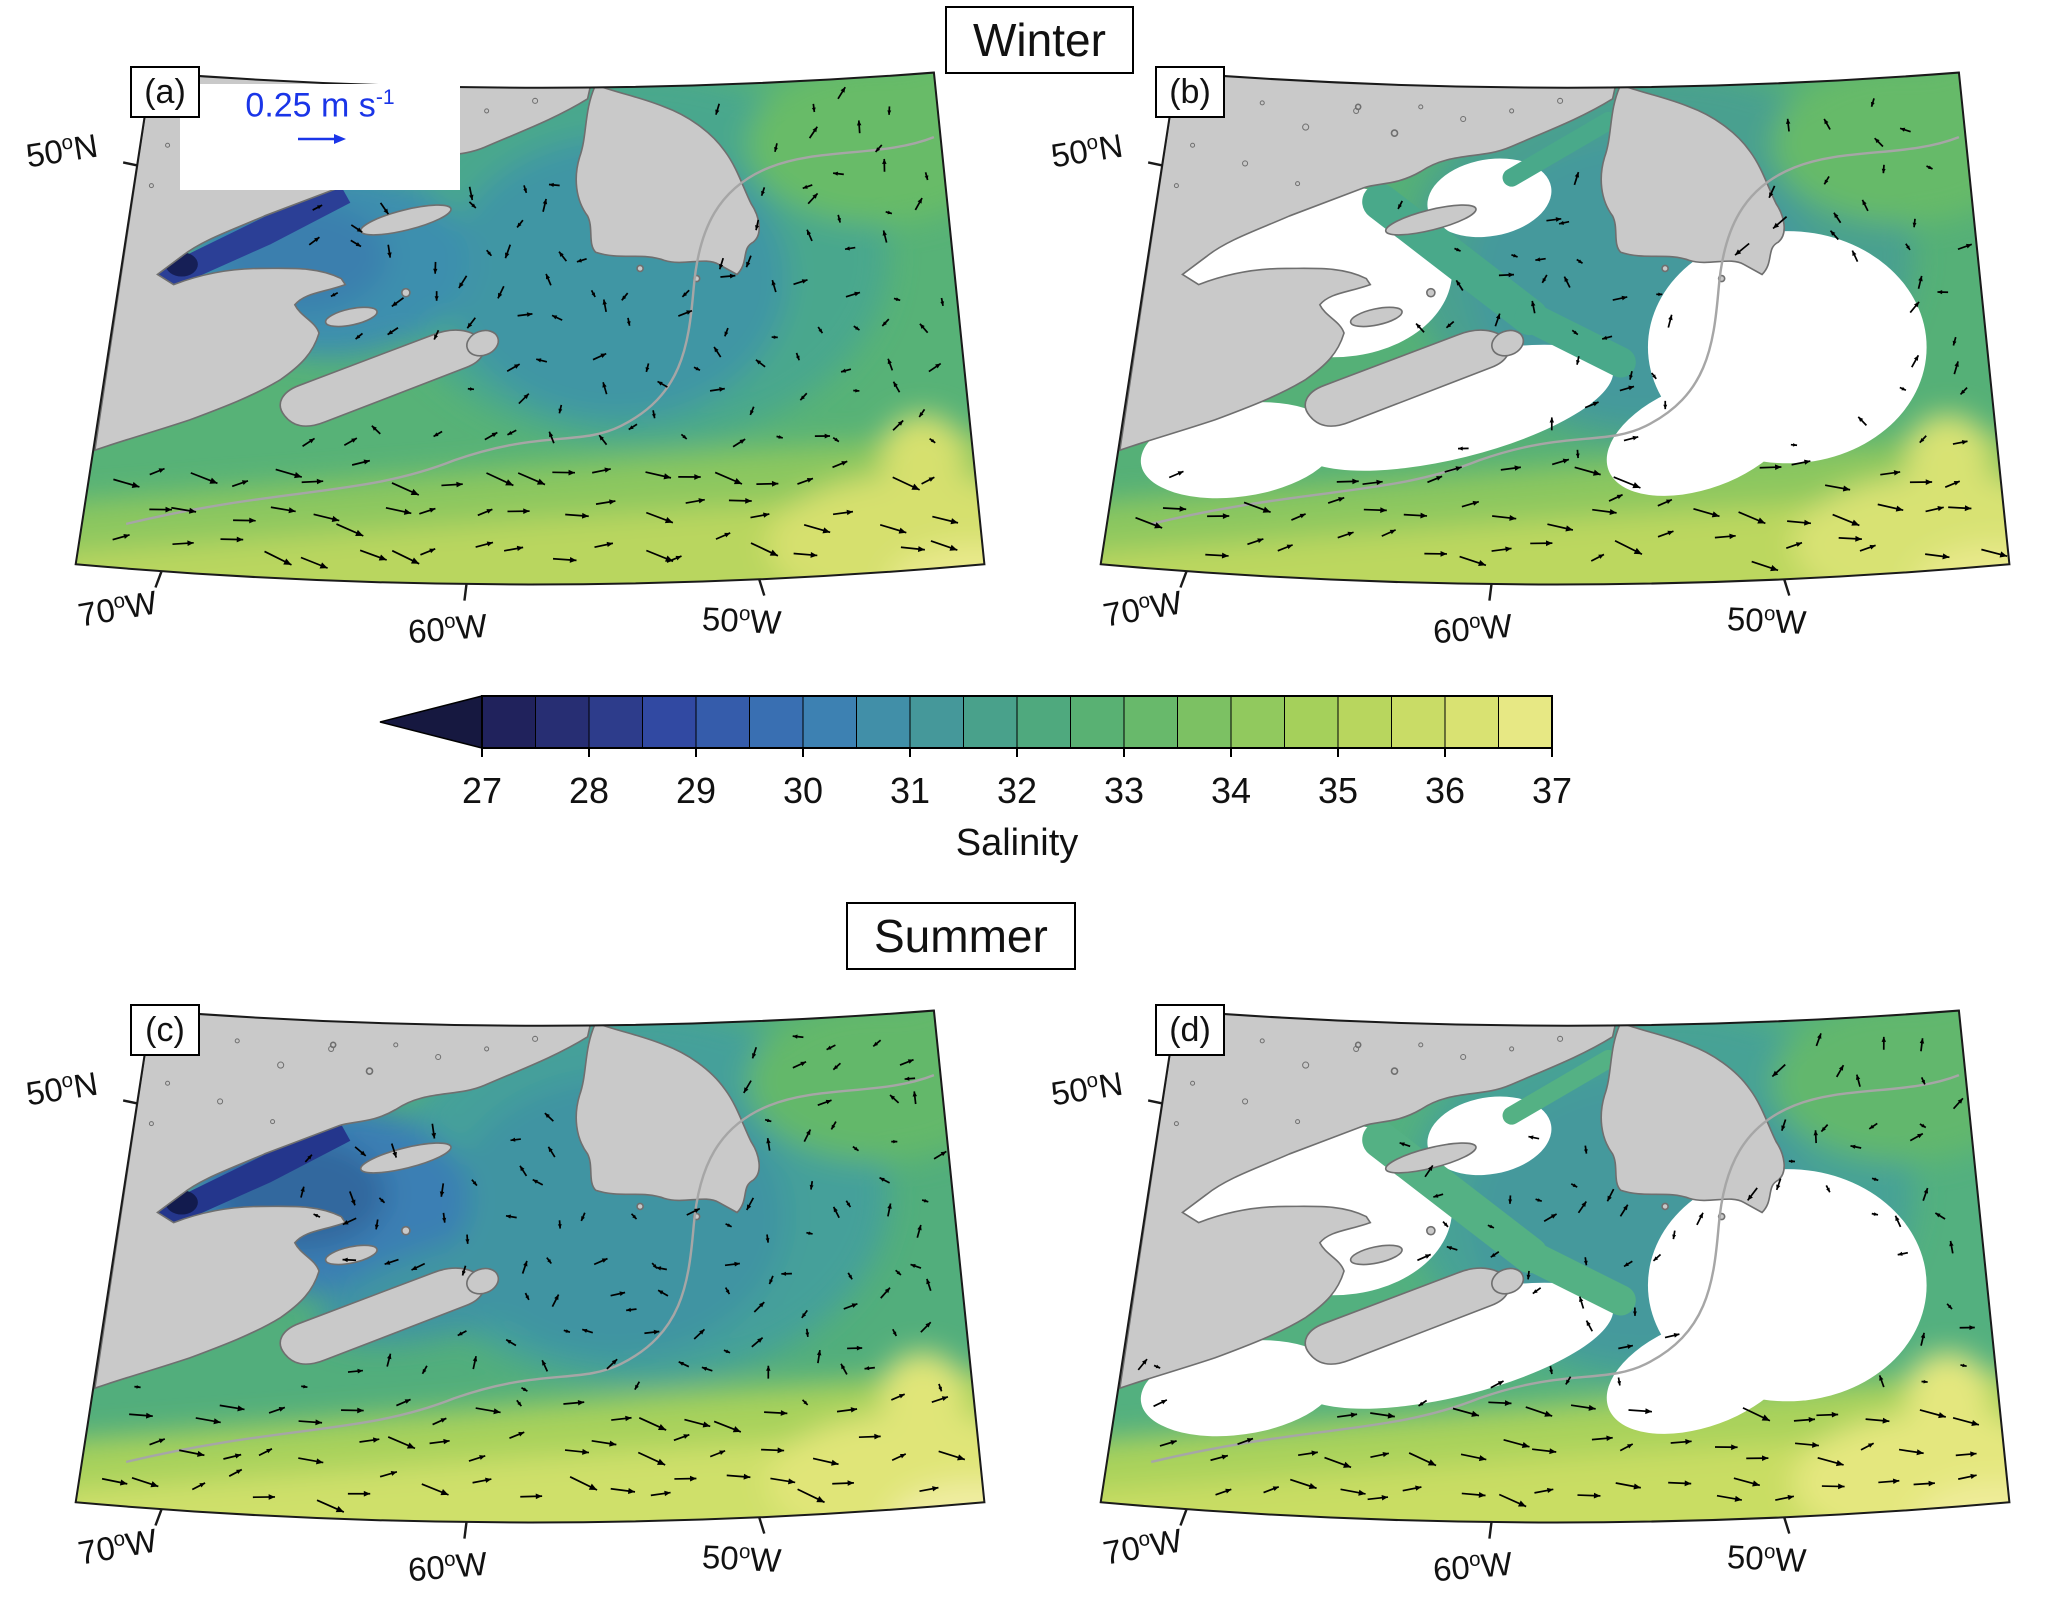 This screenshot has height=1597, width=2067. What do you see at coordinates (530, 336) in the screenshot?
I see `map-canvas-a` at bounding box center [530, 336].